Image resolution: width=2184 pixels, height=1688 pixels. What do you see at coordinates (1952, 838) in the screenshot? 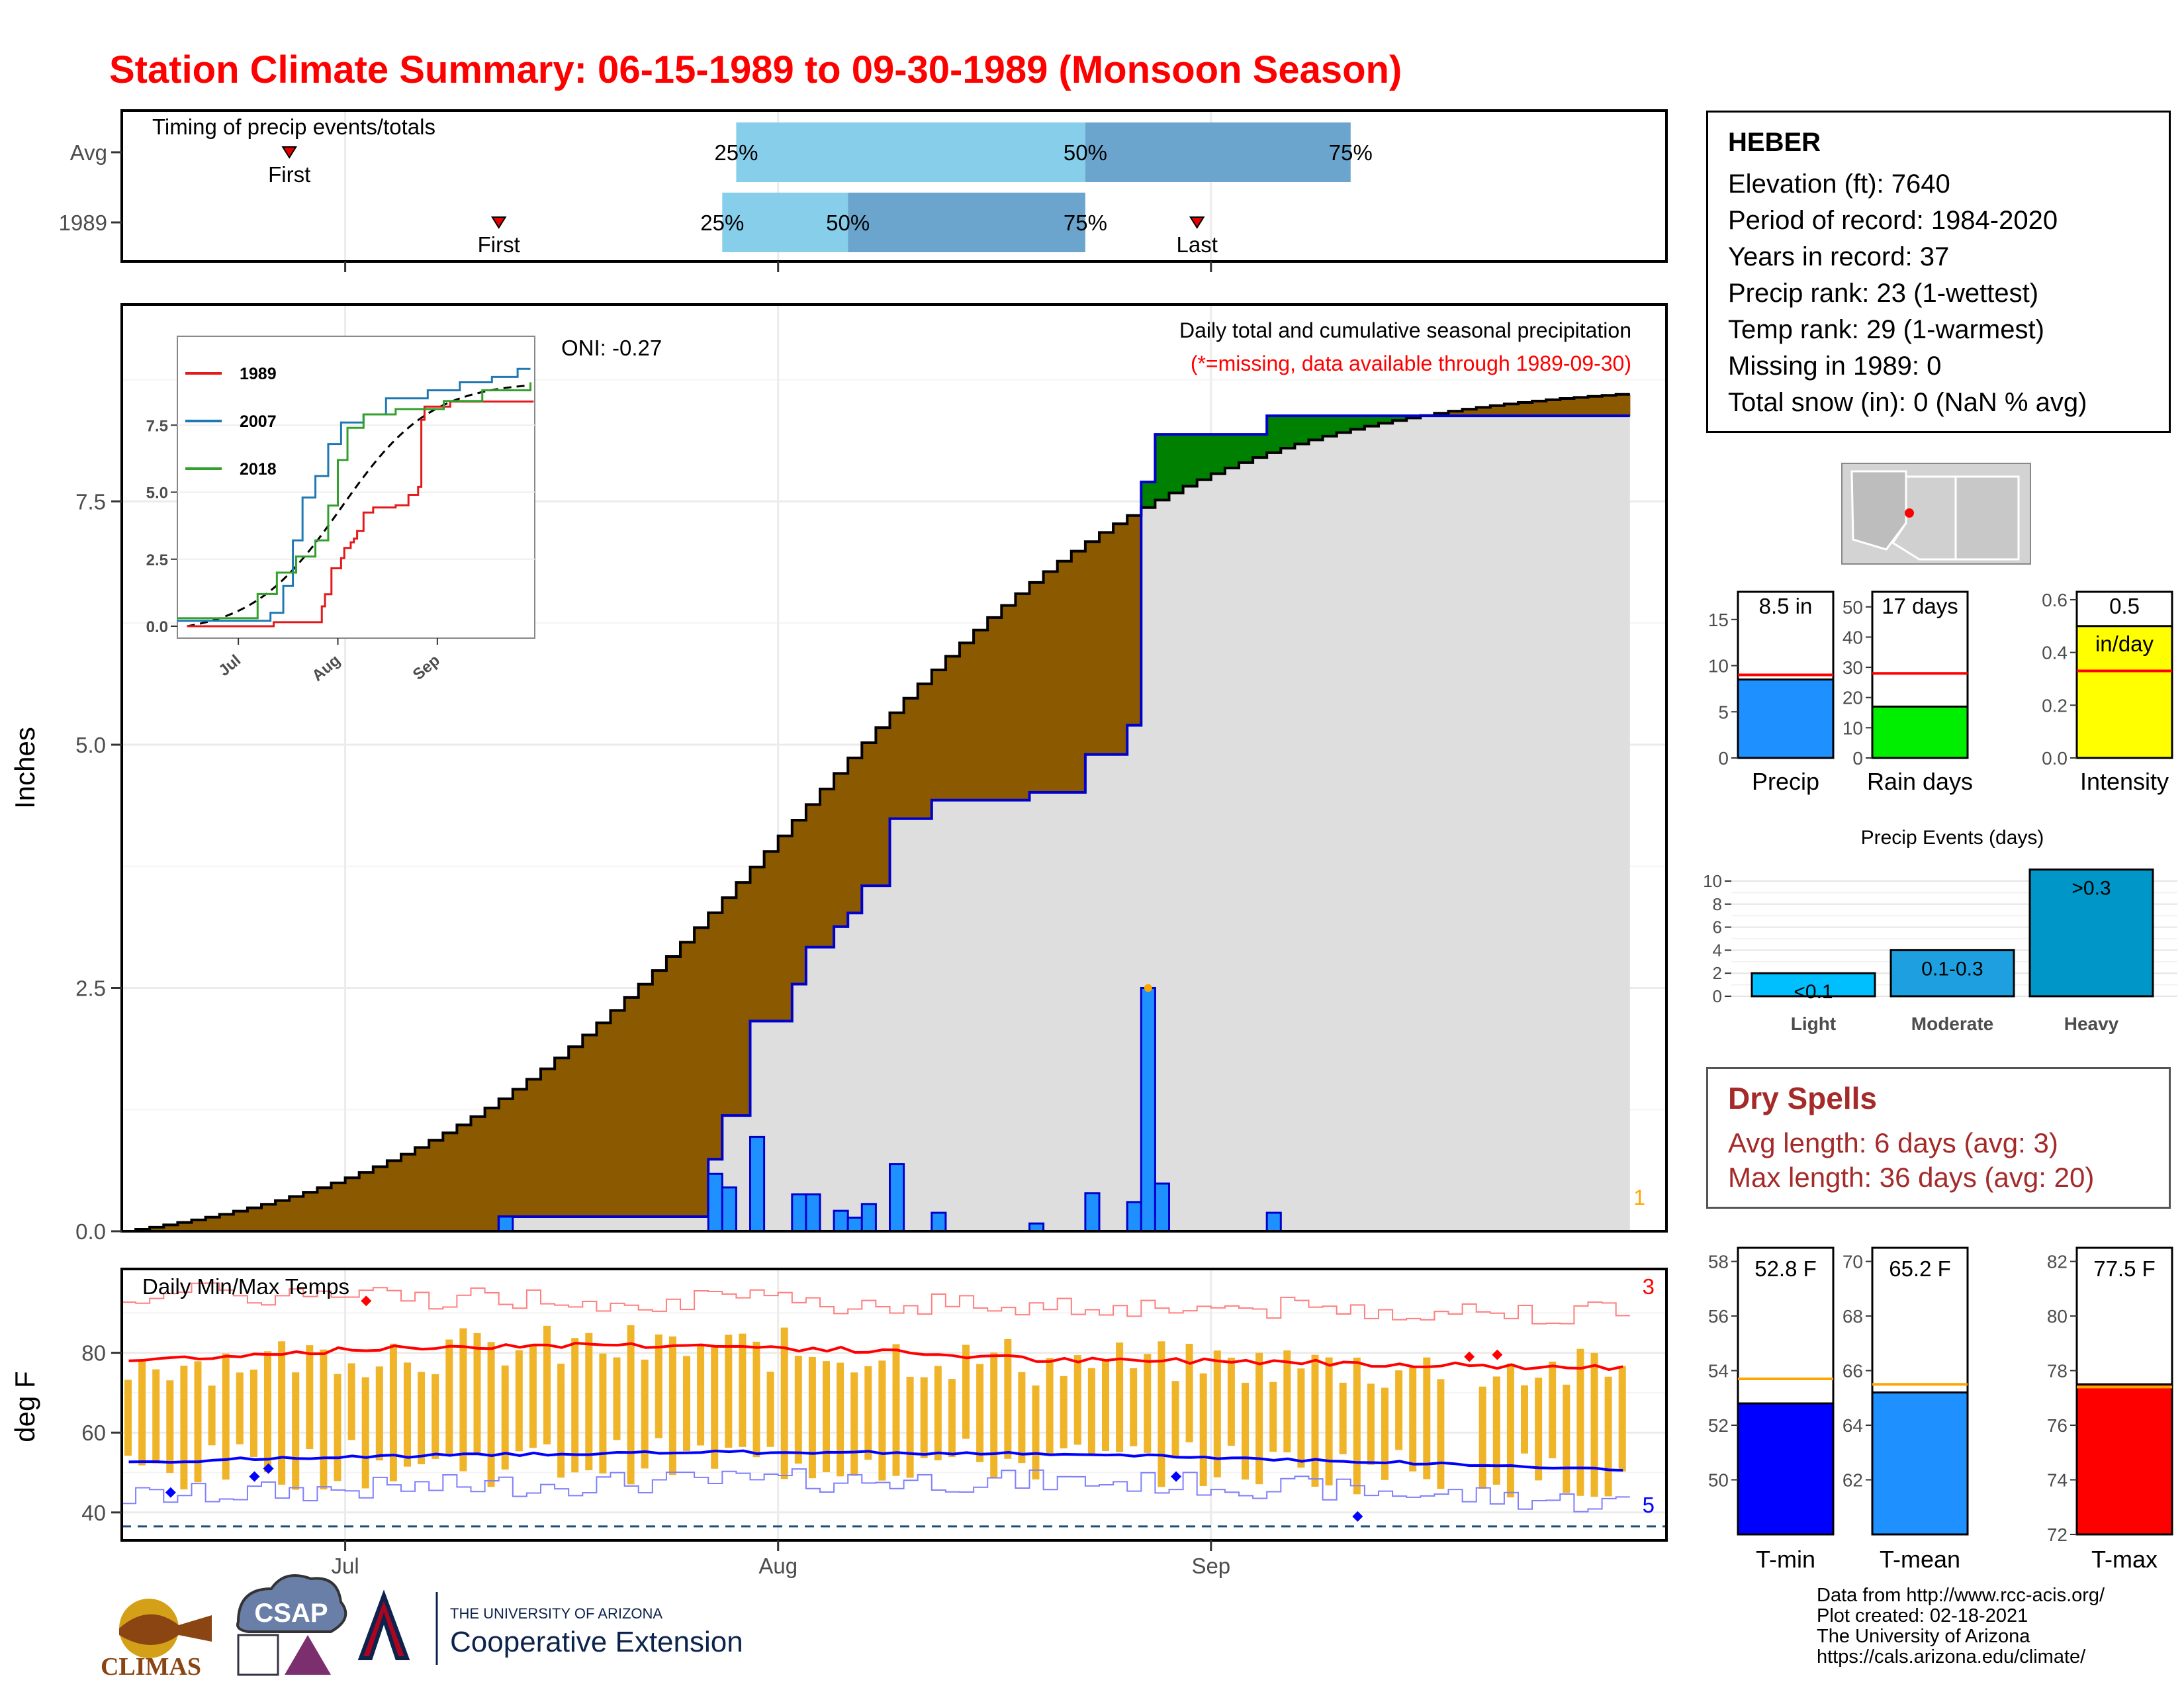
I see `events-title: Precip Events (days)` at bounding box center [1952, 838].